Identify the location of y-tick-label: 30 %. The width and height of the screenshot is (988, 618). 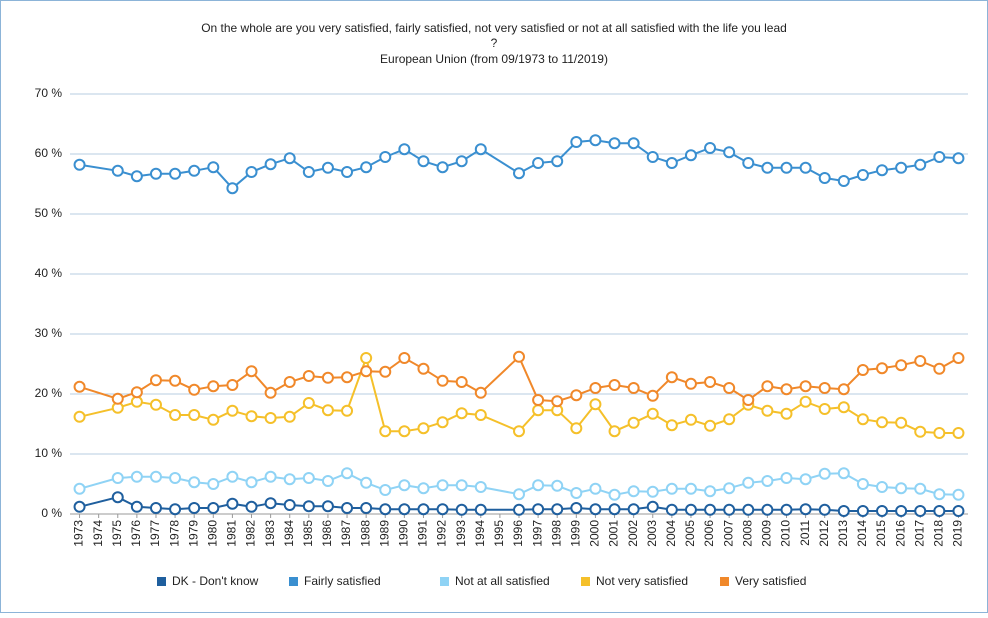
(49, 333).